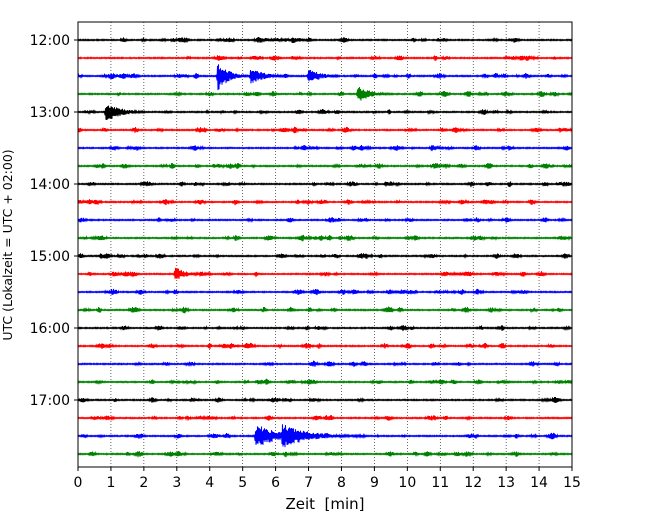 Image resolution: width=650 pixels, height=520 pixels. I want to click on x-axis-ticks: 0 1 2 3 4 5 6 7 8 9 10 11 12 13 14 15, so click(327, 479).